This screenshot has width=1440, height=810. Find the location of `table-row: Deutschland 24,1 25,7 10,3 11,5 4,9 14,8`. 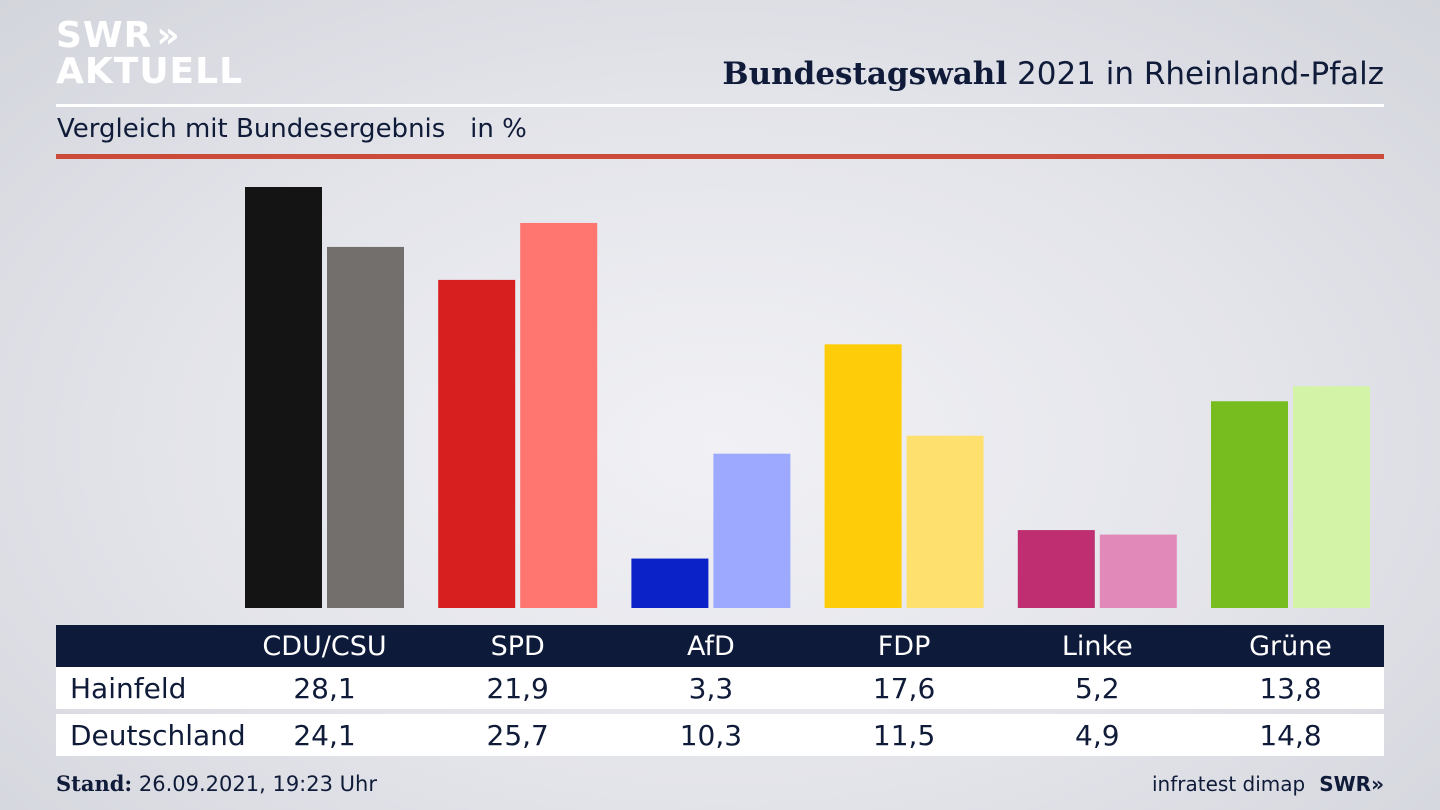

table-row: Deutschland 24,1 25,7 10,3 11,5 4,9 14,8 is located at coordinates (720, 735).